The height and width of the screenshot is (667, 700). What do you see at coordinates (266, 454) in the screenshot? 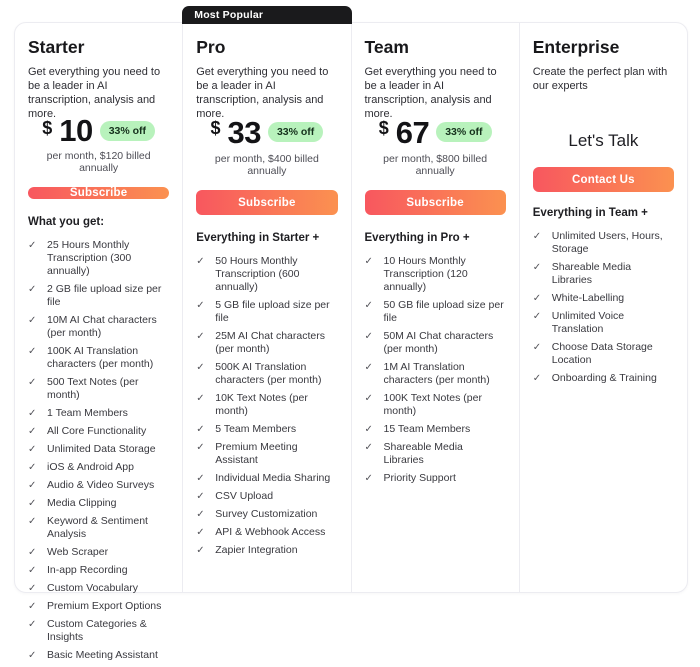
I see `feature-item: ✓ Premium Meeting Assistant` at bounding box center [266, 454].